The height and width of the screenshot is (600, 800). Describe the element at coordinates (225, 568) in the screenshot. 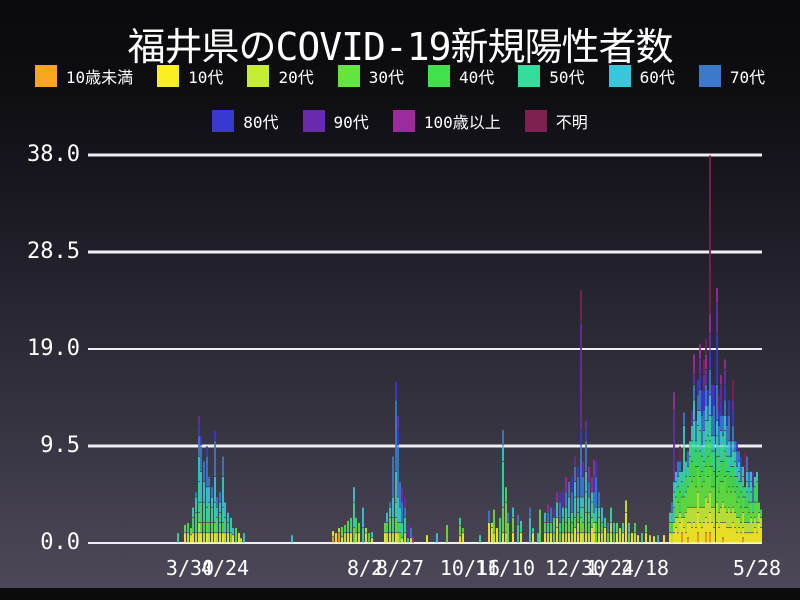

I see `x-tick-label: 4/24` at that location.